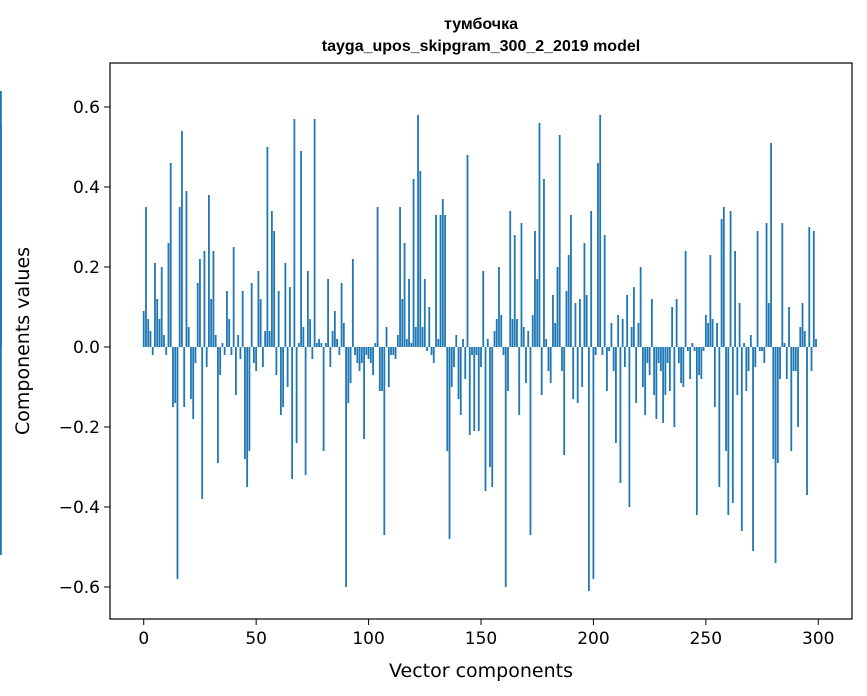 The width and height of the screenshot is (867, 696). I want to click on x-tick-label: 100, so click(368, 639).